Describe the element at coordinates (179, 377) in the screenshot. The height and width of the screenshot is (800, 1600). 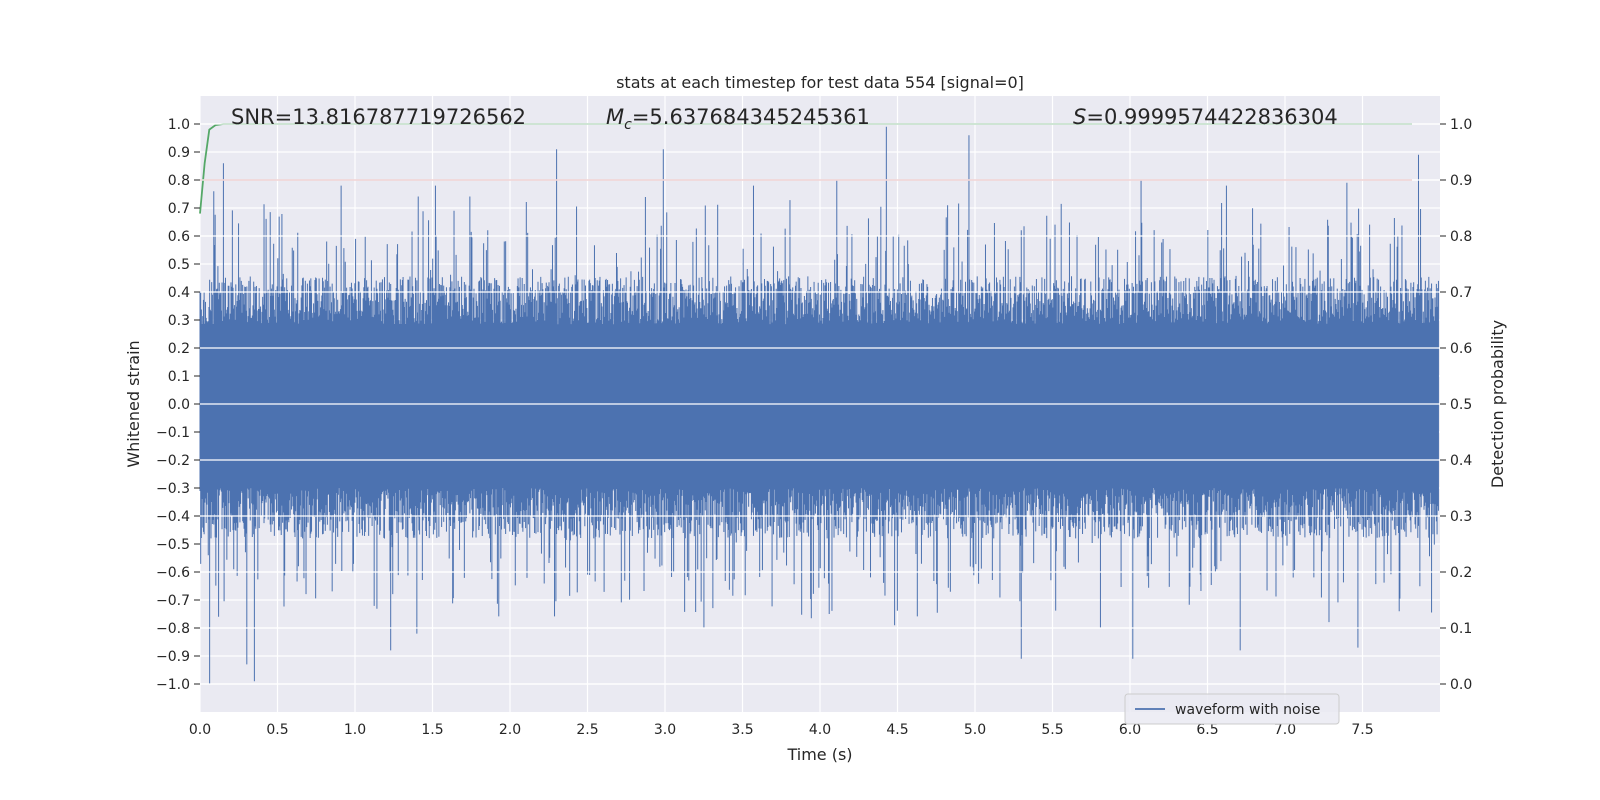
I see `y-tick-label: 0.1` at that location.